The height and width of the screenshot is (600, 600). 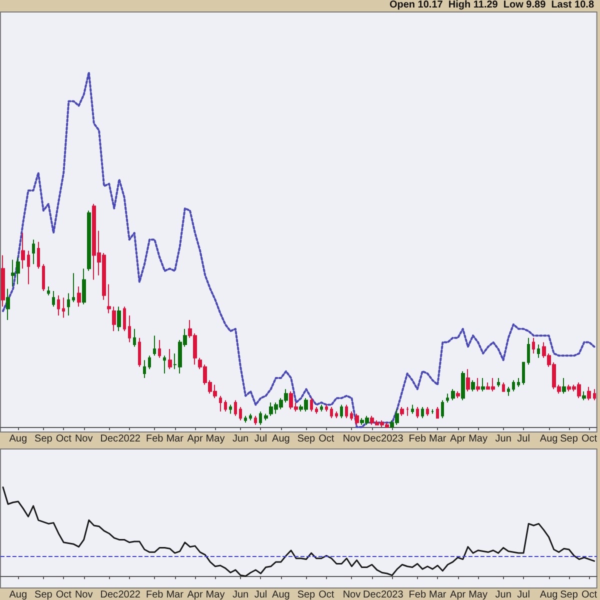 What do you see at coordinates (129, 439) in the screenshot?
I see `x-tick-label: 2022` at bounding box center [129, 439].